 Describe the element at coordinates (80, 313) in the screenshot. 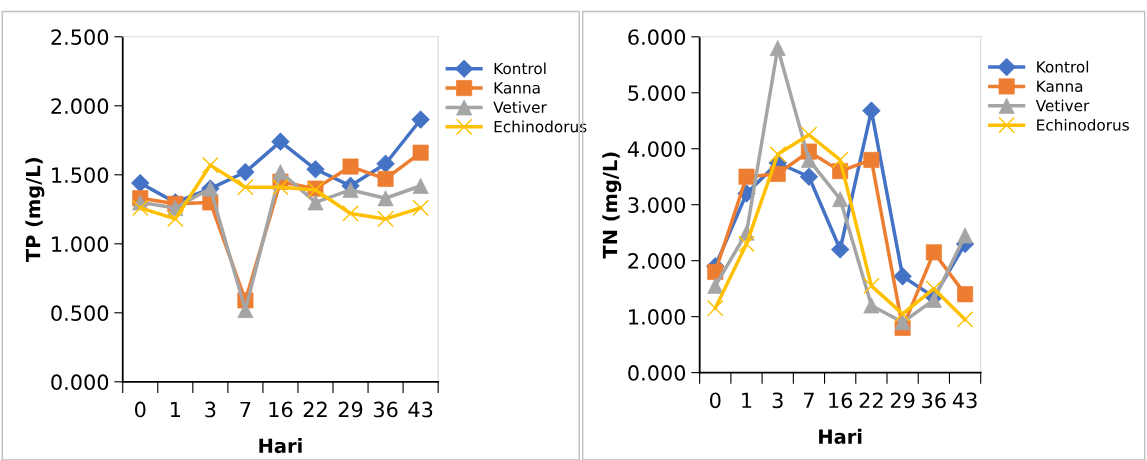

I see `y-tick-label: 0.500` at that location.